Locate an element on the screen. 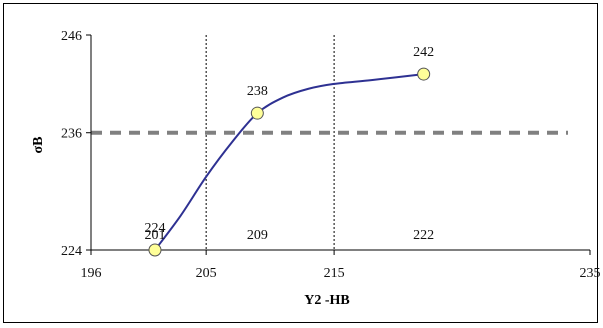 The image size is (603, 328). x-tick-label: 235 is located at coordinates (590, 273).